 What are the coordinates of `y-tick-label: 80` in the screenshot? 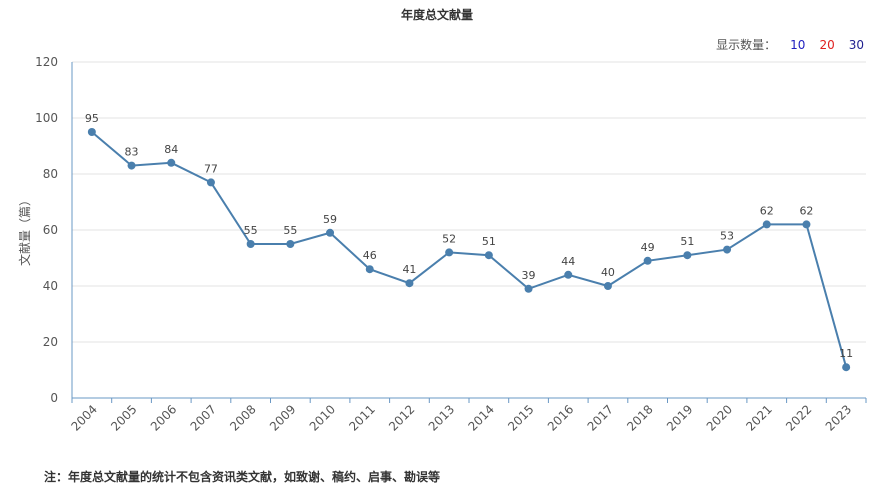 It's located at (50, 174).